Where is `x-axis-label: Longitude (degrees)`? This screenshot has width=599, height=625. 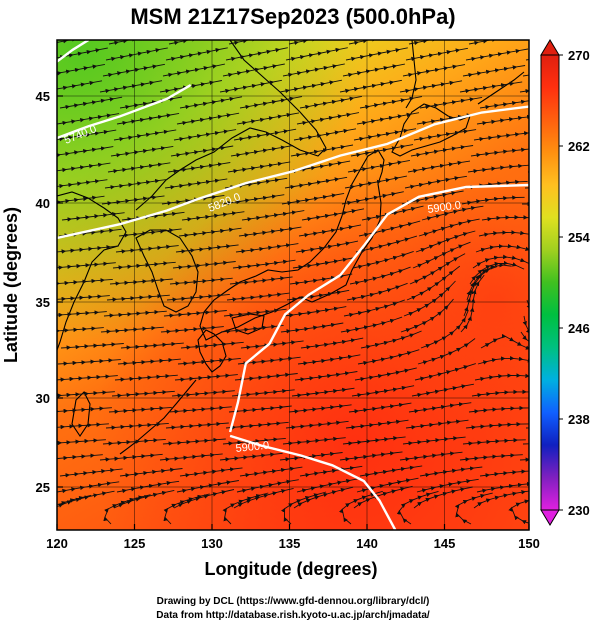 x-axis-label: Longitude (degrees) is located at coordinates (290, 569).